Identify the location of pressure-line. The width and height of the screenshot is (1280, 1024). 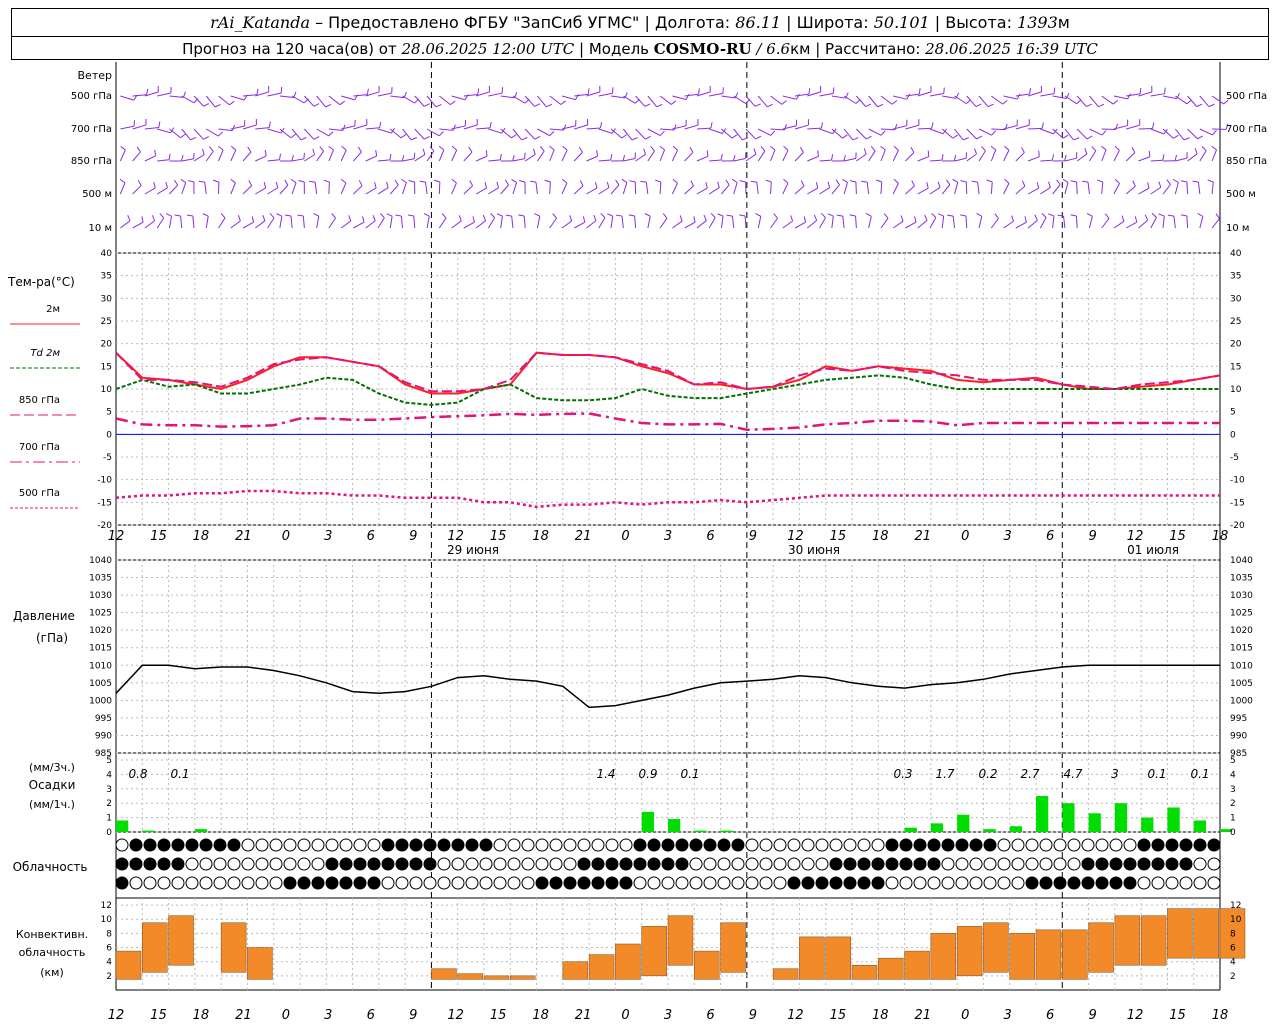
(667, 686).